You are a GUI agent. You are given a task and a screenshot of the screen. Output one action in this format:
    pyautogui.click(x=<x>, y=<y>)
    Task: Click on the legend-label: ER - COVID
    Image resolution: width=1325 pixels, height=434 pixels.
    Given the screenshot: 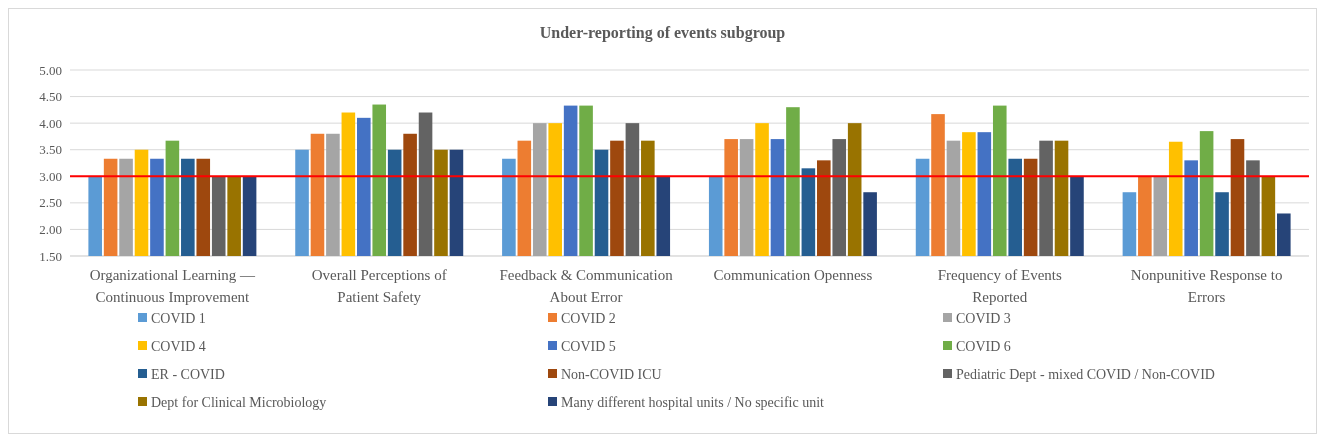 What is the action you would take?
    pyautogui.click(x=188, y=374)
    